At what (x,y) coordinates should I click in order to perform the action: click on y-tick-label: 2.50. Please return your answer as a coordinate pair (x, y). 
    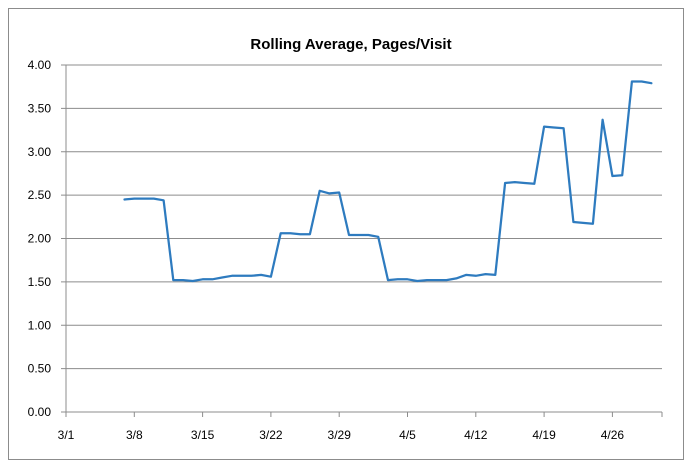
    Looking at the image, I should click on (40, 195).